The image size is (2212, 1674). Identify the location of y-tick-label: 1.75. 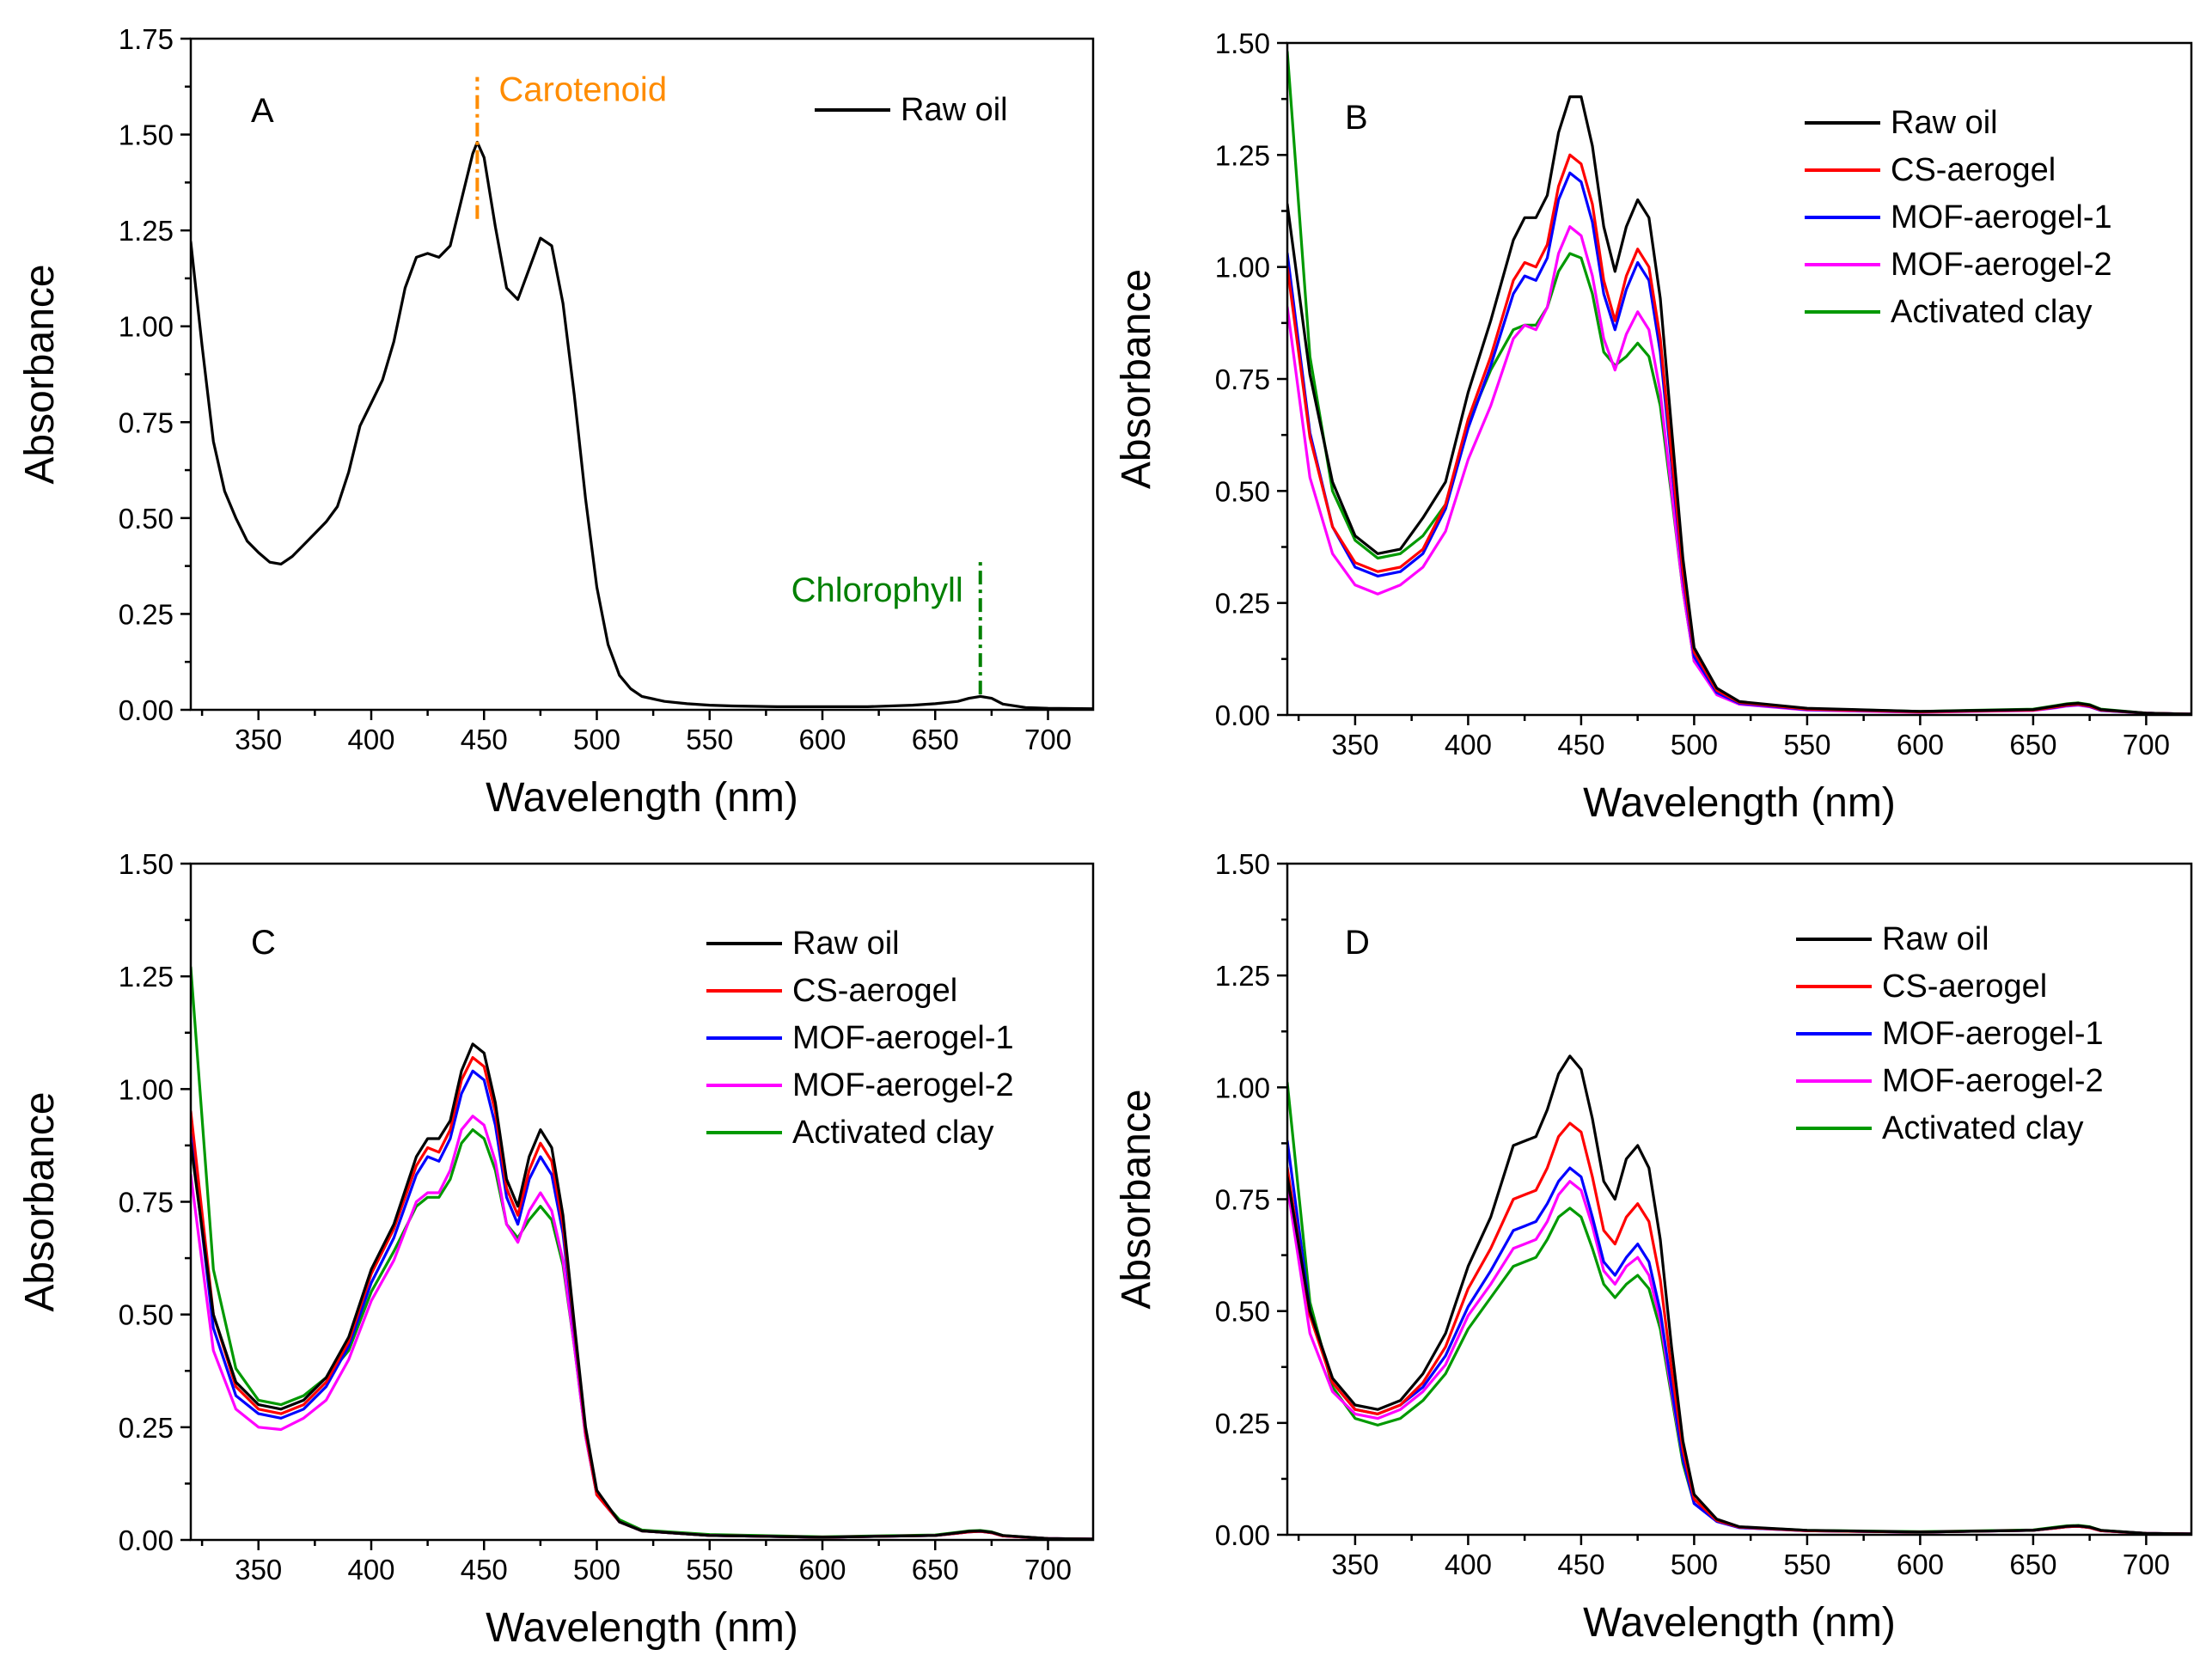
(147, 39).